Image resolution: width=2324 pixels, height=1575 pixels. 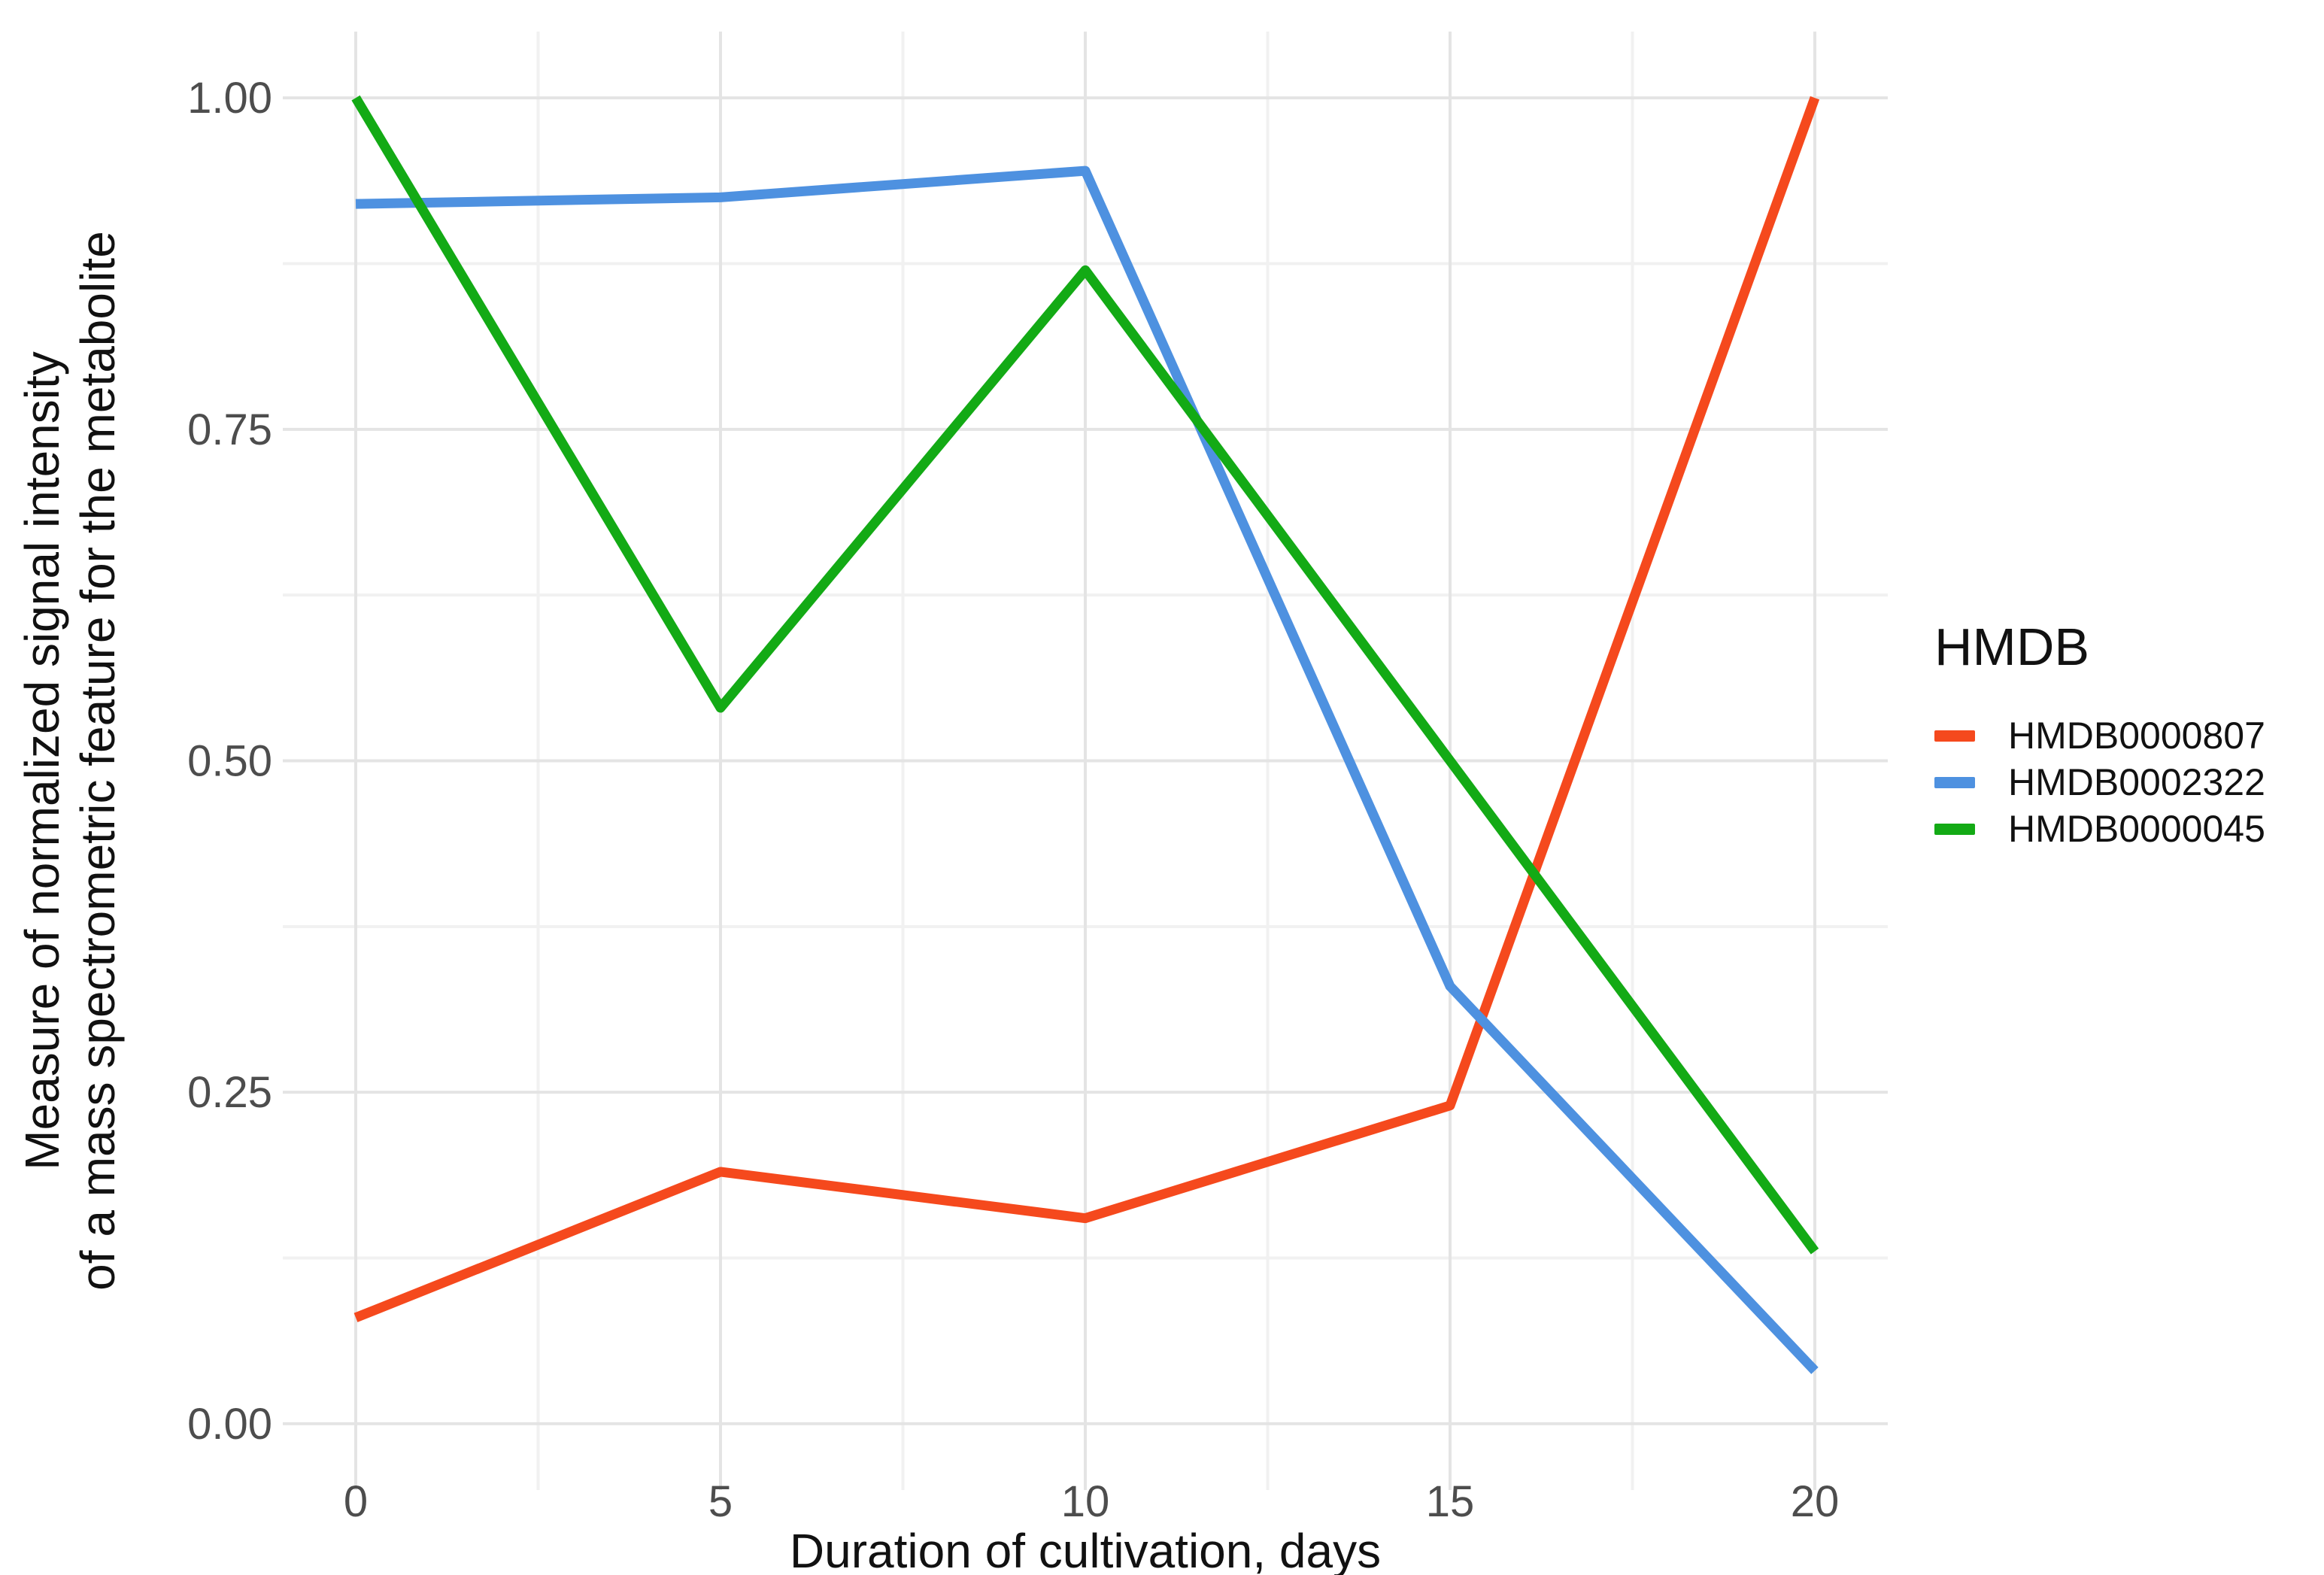 I want to click on x-tick-label: 20, so click(x=1815, y=1501).